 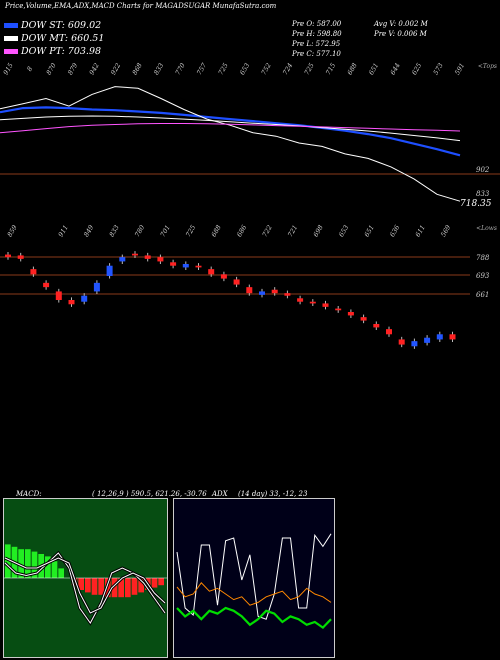 What do you see at coordinates (316, 54) in the screenshot?
I see `pre-close: Pre C: 577.10` at bounding box center [316, 54].